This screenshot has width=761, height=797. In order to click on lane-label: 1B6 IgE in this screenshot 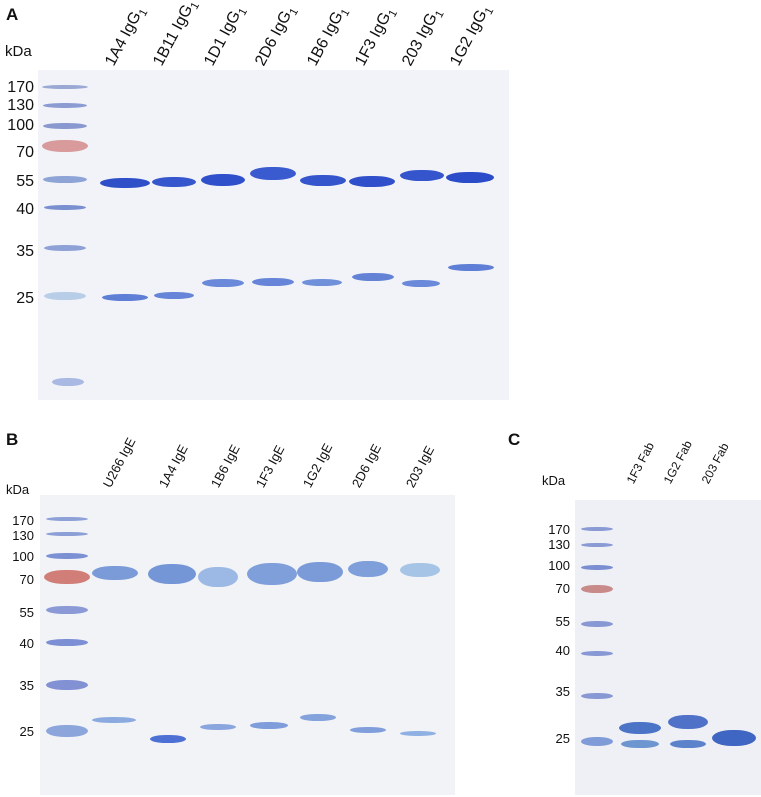, I will do `click(225, 466)`.